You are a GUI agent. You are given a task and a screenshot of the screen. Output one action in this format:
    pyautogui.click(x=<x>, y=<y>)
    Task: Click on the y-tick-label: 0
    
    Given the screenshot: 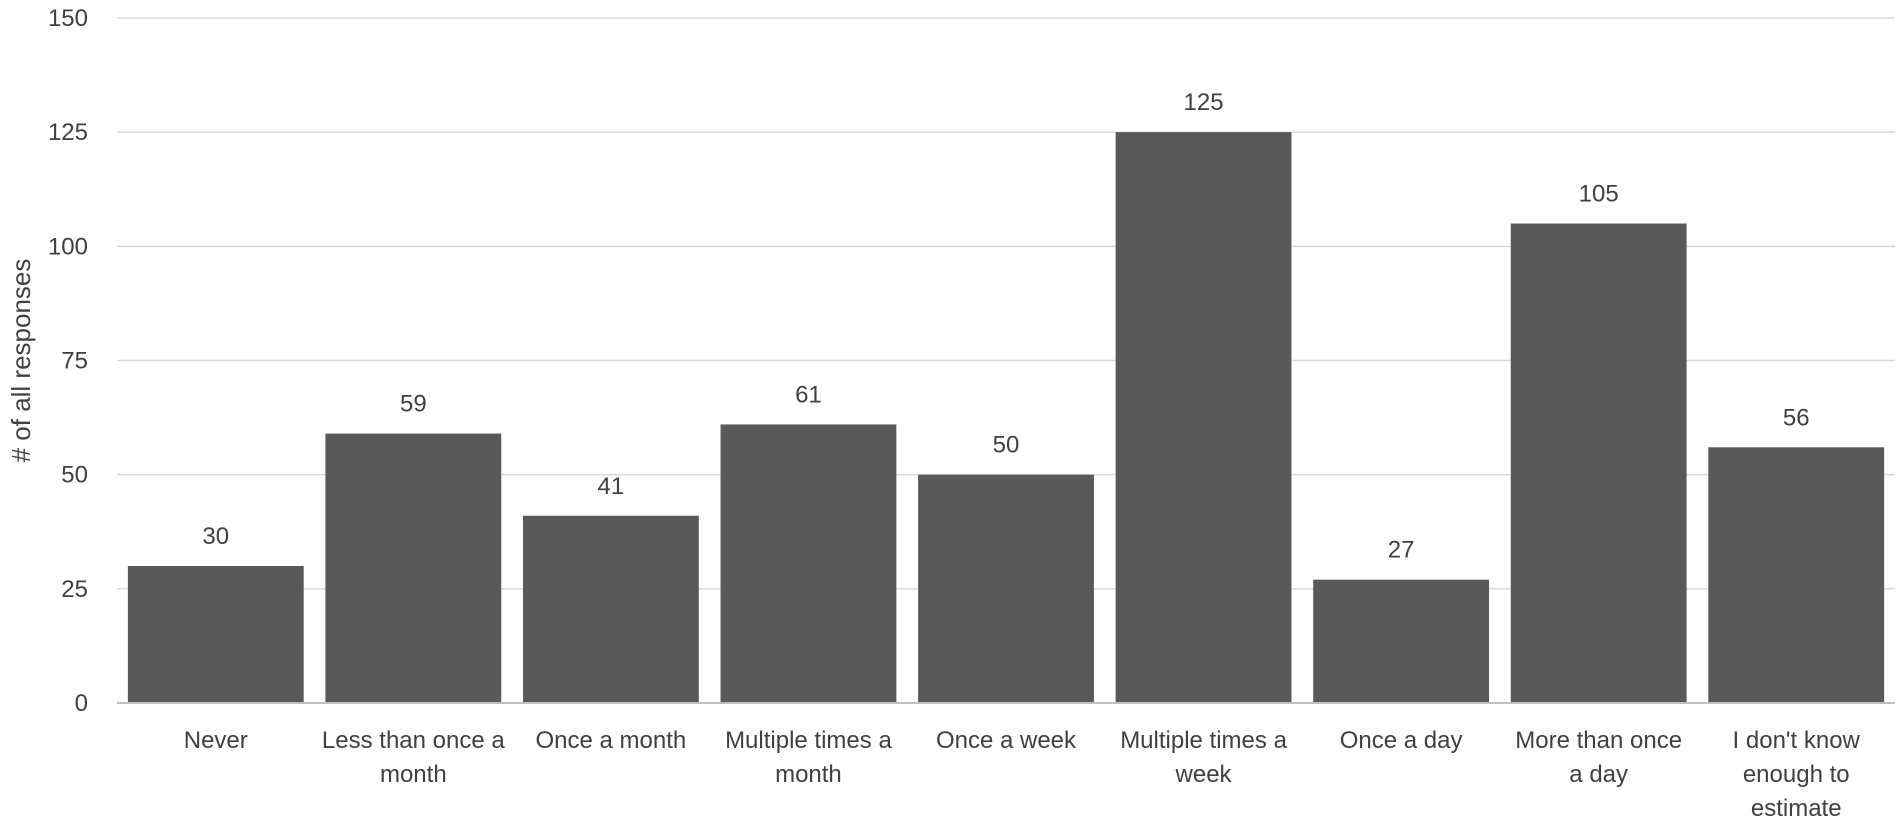 What is the action you would take?
    pyautogui.click(x=81, y=703)
    